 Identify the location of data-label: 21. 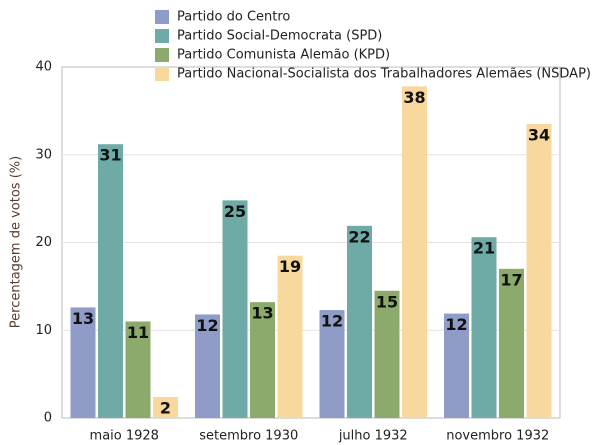
(484, 248).